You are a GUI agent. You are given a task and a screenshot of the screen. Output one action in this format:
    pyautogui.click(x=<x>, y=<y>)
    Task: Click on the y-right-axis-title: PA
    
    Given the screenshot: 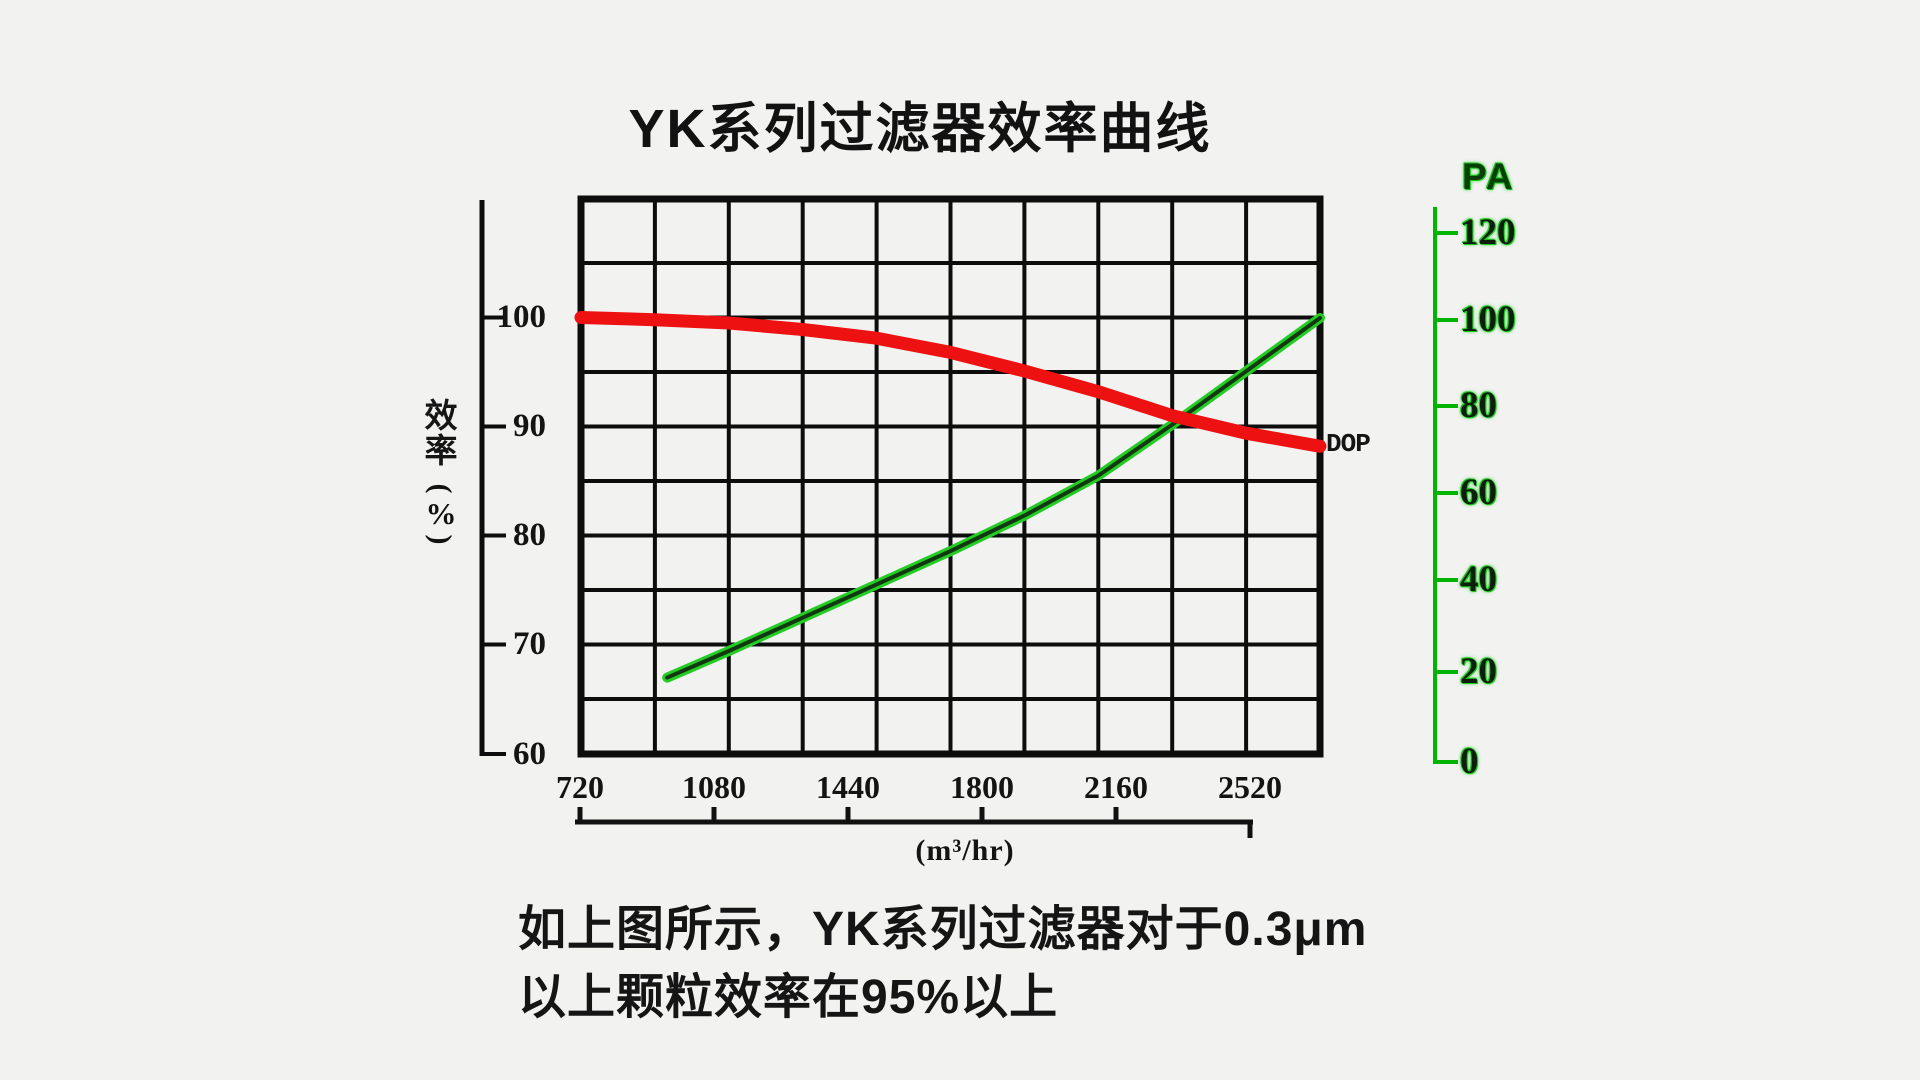 What is the action you would take?
    pyautogui.click(x=1488, y=176)
    